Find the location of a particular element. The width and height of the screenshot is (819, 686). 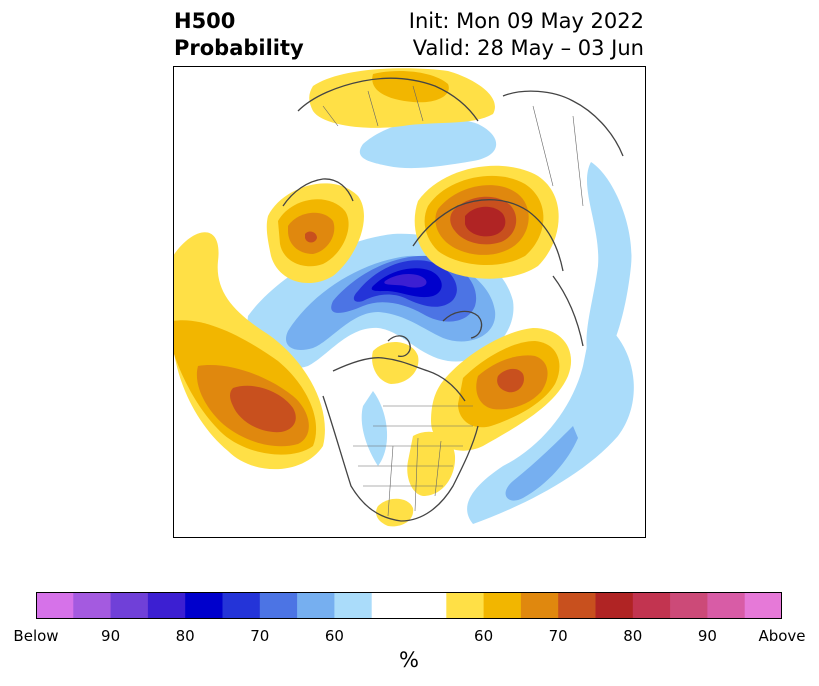

colorbar-unit: % is located at coordinates (409, 660).